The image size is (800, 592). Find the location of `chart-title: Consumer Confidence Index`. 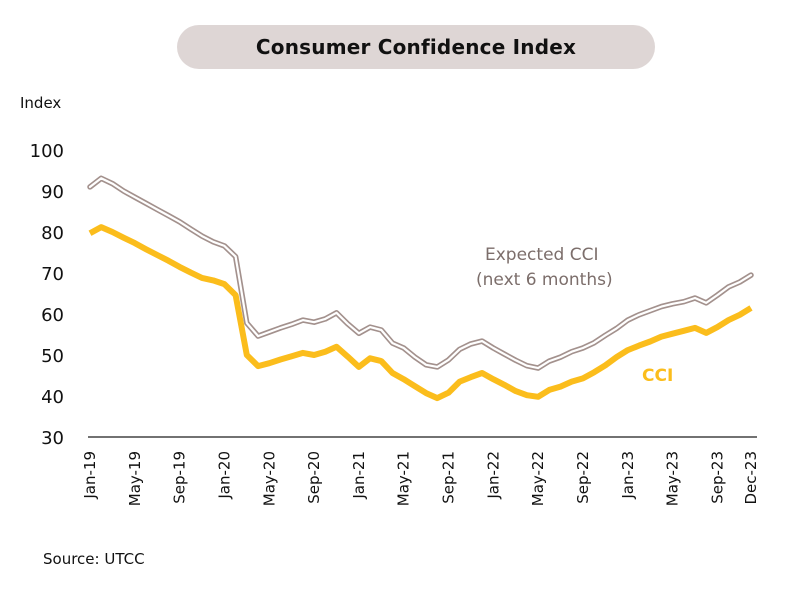

chart-title: Consumer Confidence Index is located at coordinates (416, 47).